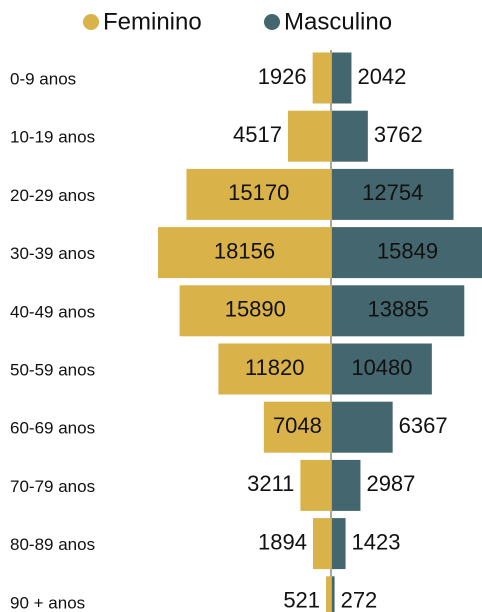  What do you see at coordinates (52, 311) in the screenshot?
I see `y-category-label: 40-49 anos` at bounding box center [52, 311].